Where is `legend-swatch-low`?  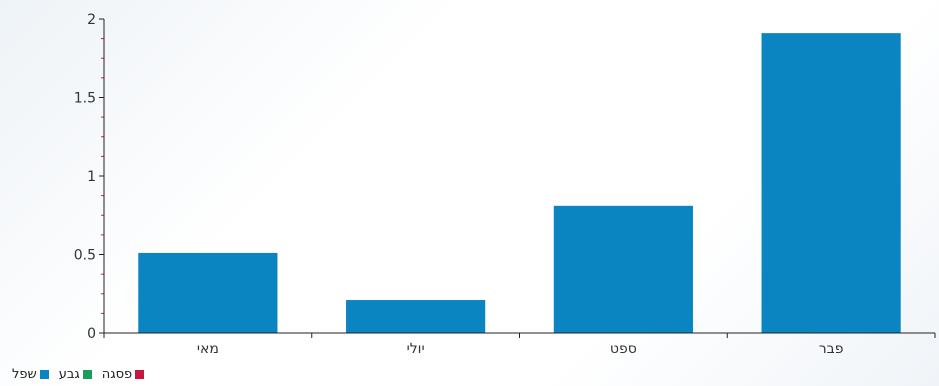 legend-swatch-low is located at coordinates (44, 374).